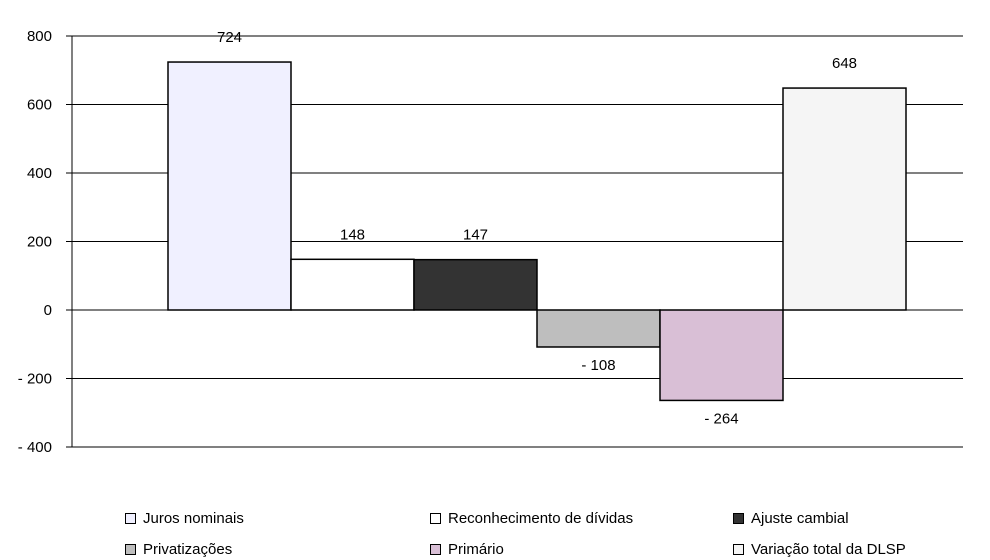 The image size is (990, 560). What do you see at coordinates (39, 36) in the screenshot?
I see `y-tick-label: 800` at bounding box center [39, 36].